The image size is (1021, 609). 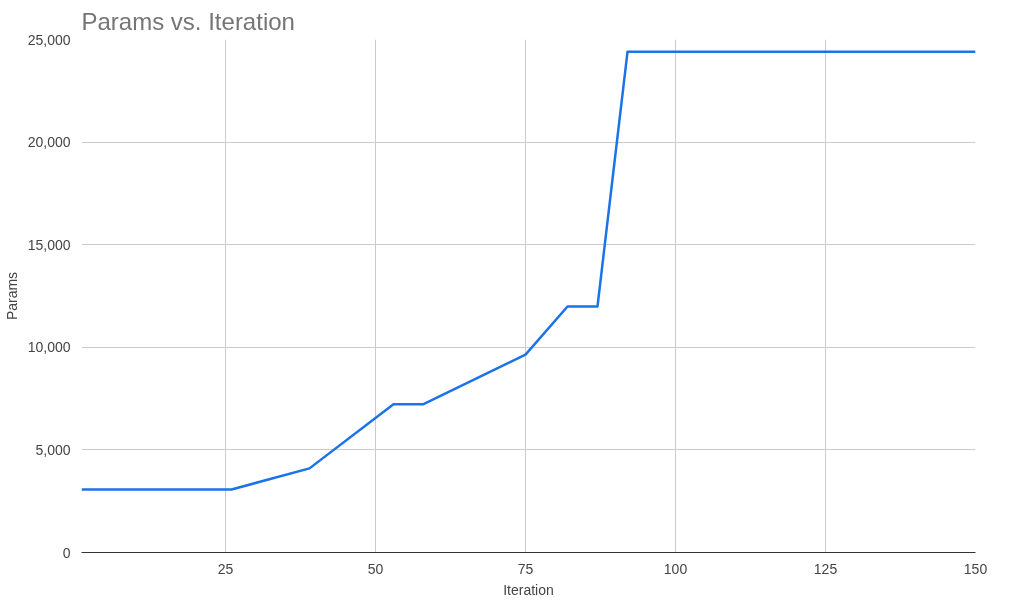 I want to click on y-tick-label: 25,000, so click(x=49, y=39).